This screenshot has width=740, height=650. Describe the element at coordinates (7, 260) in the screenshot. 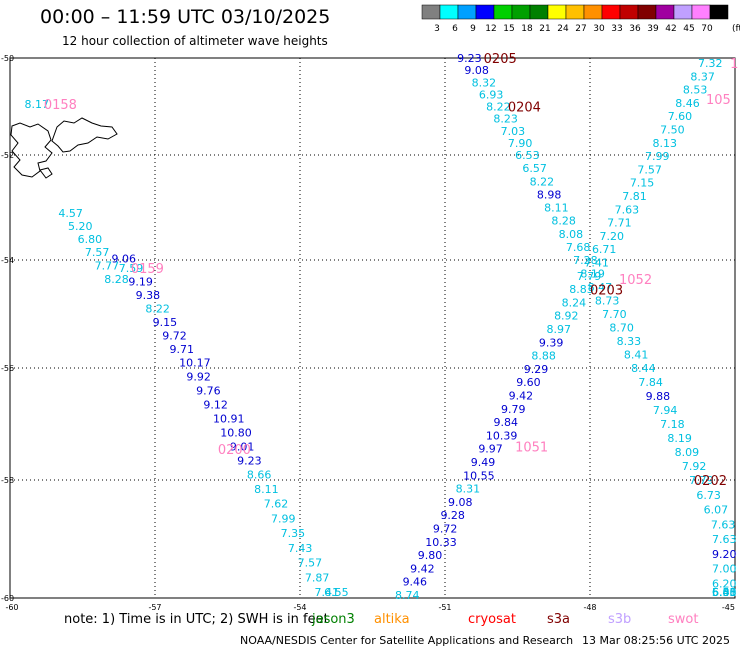

I see `latitude-label: -54` at that location.